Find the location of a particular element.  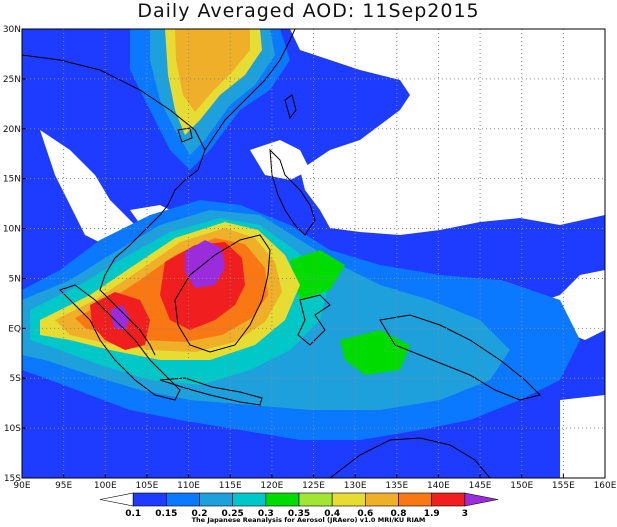

coastline-philippines is located at coordinates (292, 192).